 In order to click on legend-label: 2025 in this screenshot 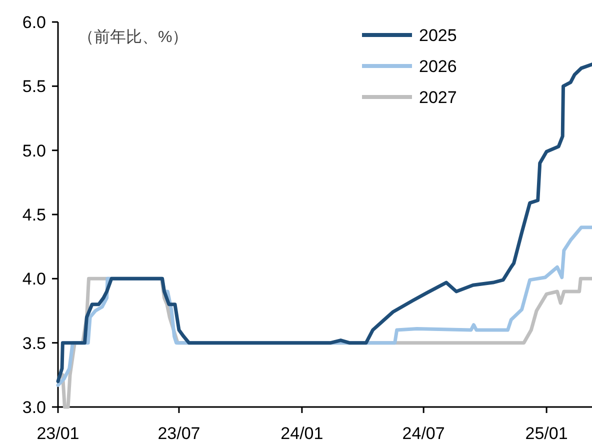, I will do `click(438, 35)`.